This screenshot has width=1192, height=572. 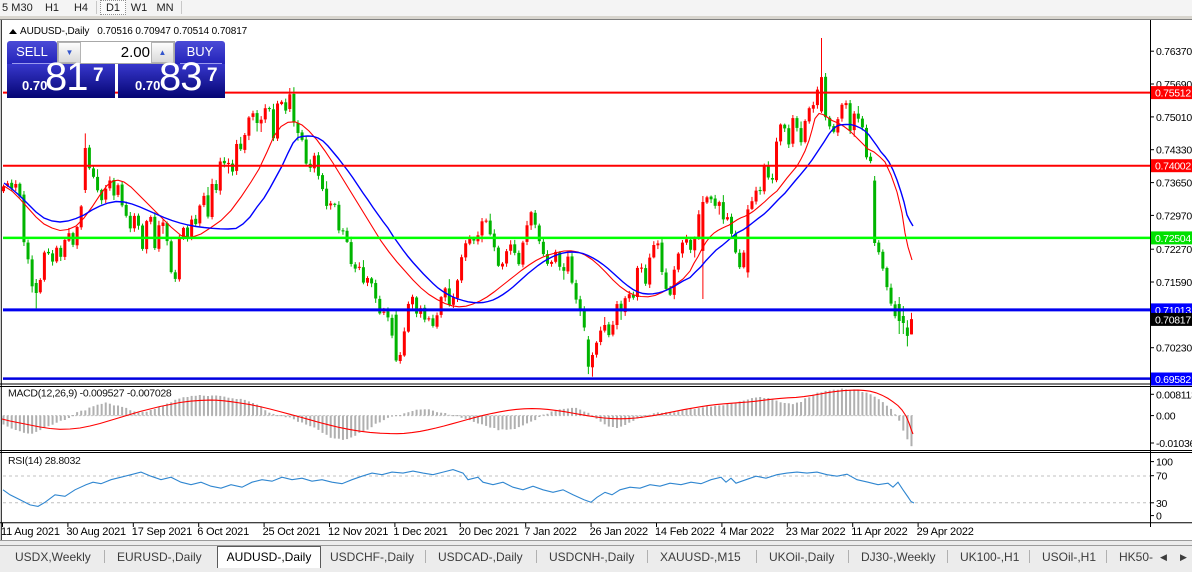 What do you see at coordinates (223, 532) in the screenshot?
I see `svg-text: 6 Oct 2021` at bounding box center [223, 532].